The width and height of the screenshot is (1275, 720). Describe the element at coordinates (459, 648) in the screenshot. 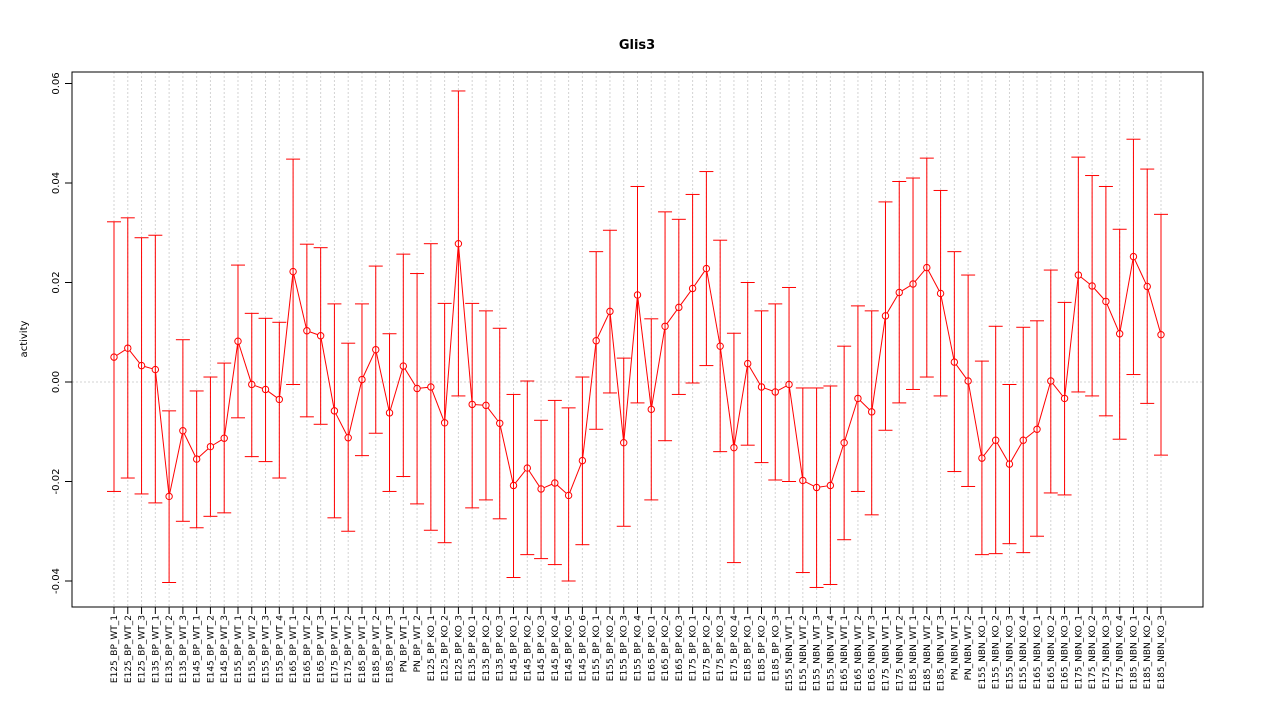

I see `x-tick-label: E125_BP_KO_3` at that location.